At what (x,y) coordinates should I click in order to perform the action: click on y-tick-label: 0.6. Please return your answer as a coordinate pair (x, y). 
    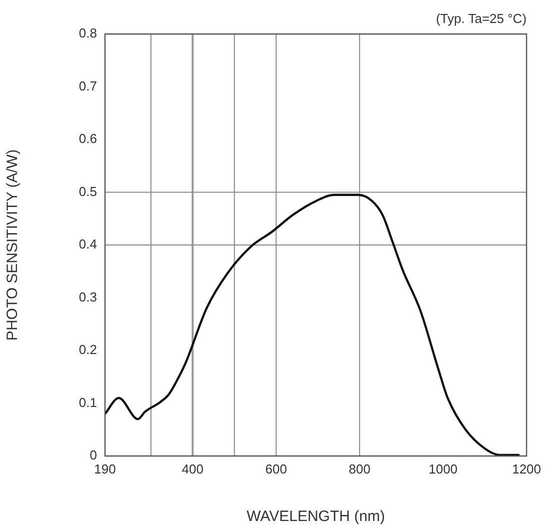
    Looking at the image, I should click on (87, 138).